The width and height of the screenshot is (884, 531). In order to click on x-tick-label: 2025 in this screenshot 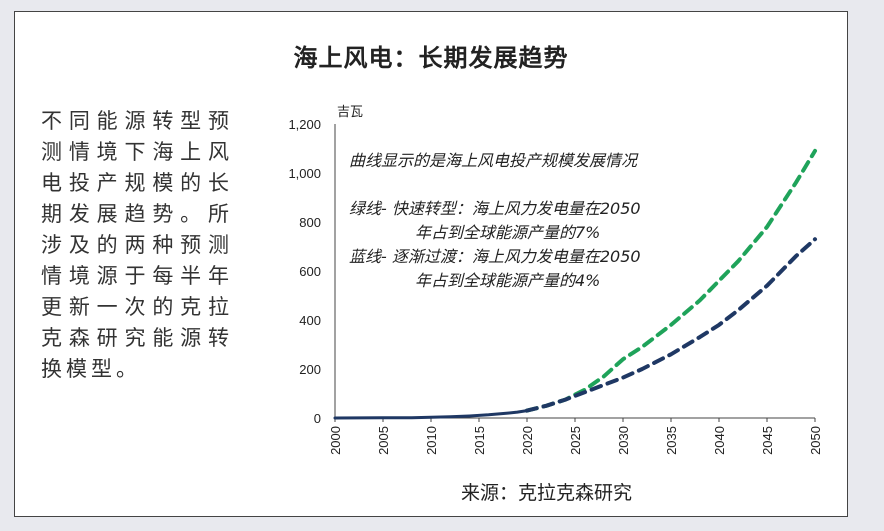, I will do `click(575, 440)`.